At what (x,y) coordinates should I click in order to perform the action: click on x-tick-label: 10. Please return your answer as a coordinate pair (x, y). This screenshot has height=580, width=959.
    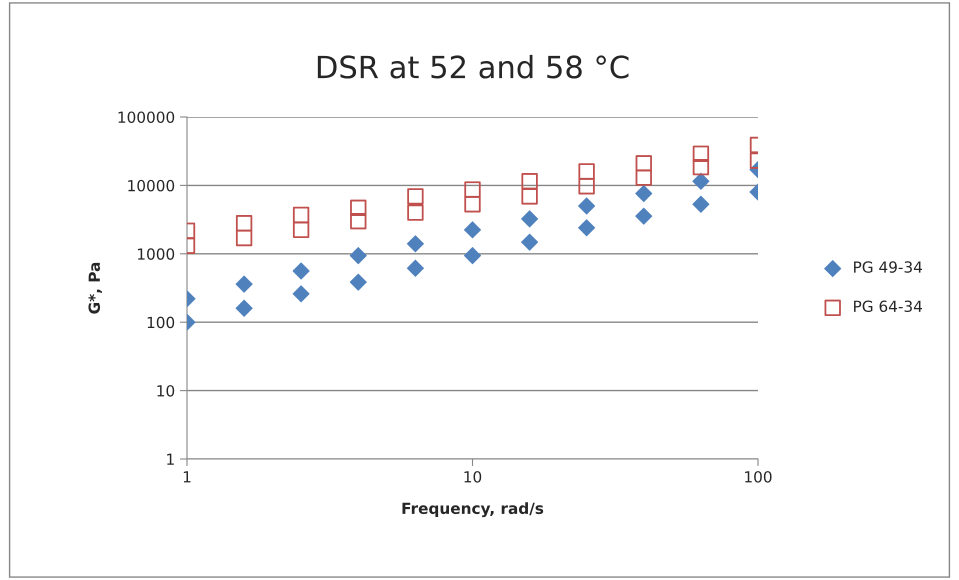
    Looking at the image, I should click on (473, 477).